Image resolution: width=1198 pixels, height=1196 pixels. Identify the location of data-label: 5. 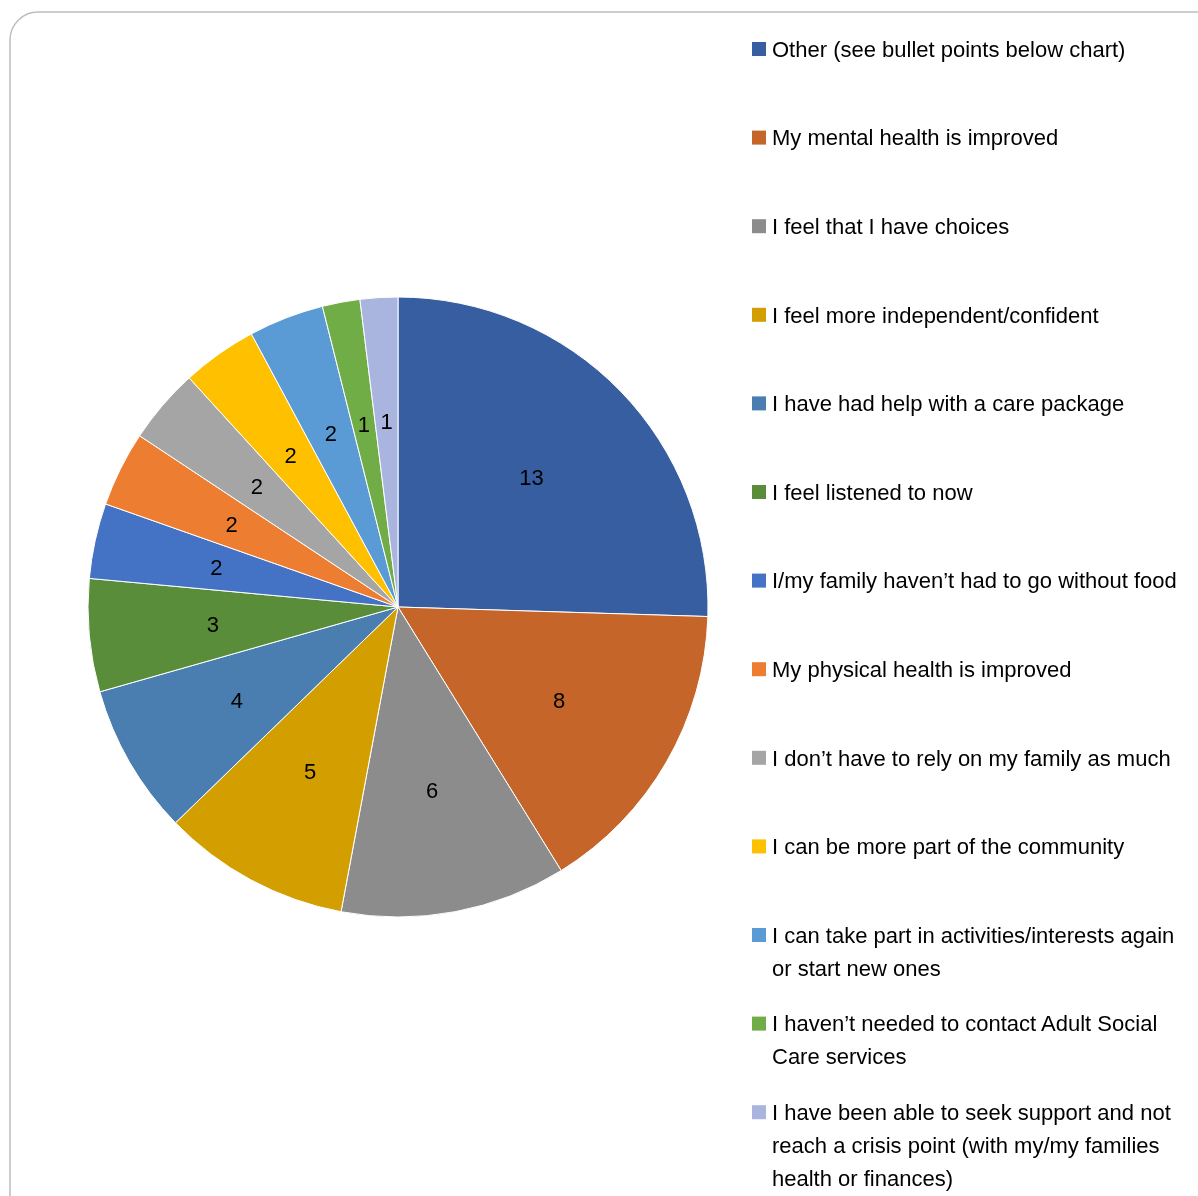
(310, 771).